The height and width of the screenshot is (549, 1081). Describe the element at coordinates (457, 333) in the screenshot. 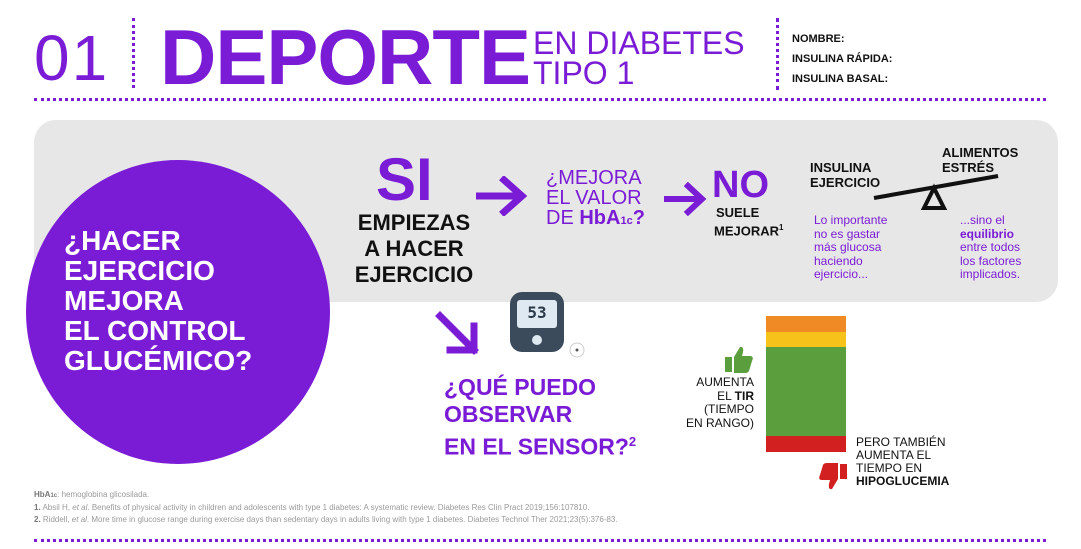

I see `arrow-down-right-icon` at that location.